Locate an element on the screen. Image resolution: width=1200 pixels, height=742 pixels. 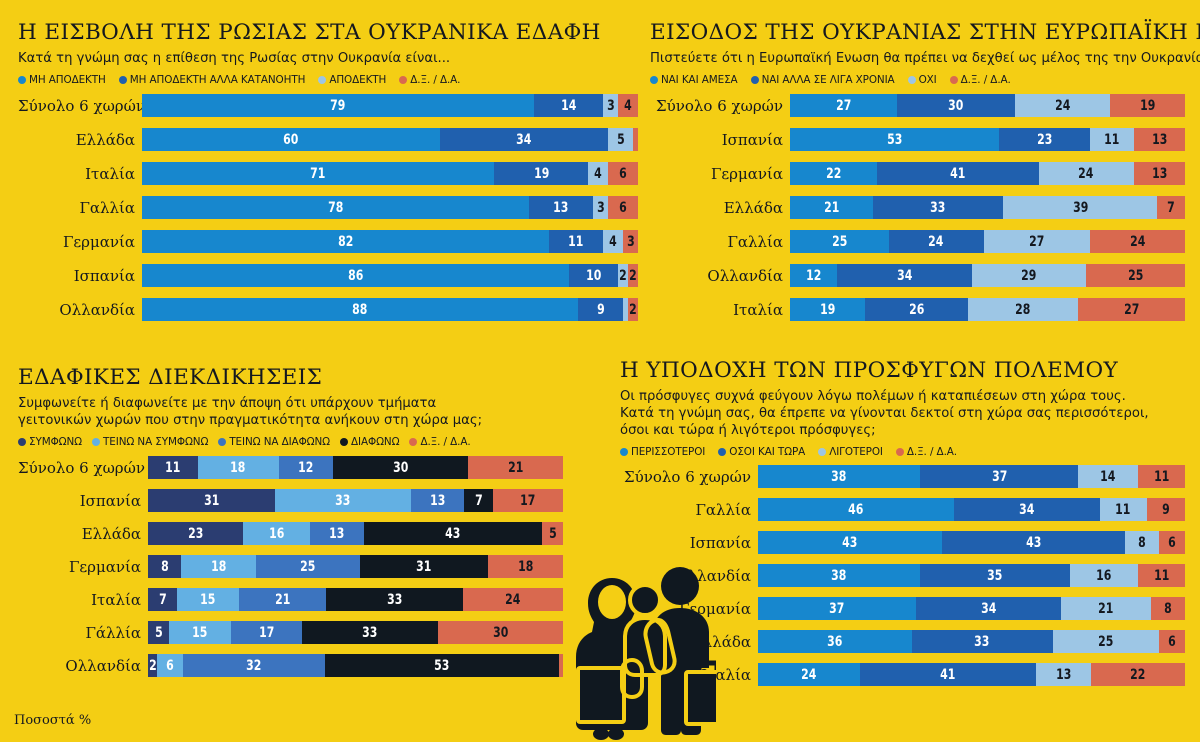
chart-row: Ισπανία 53 23 11 13 is located at coordinates (917, 139).